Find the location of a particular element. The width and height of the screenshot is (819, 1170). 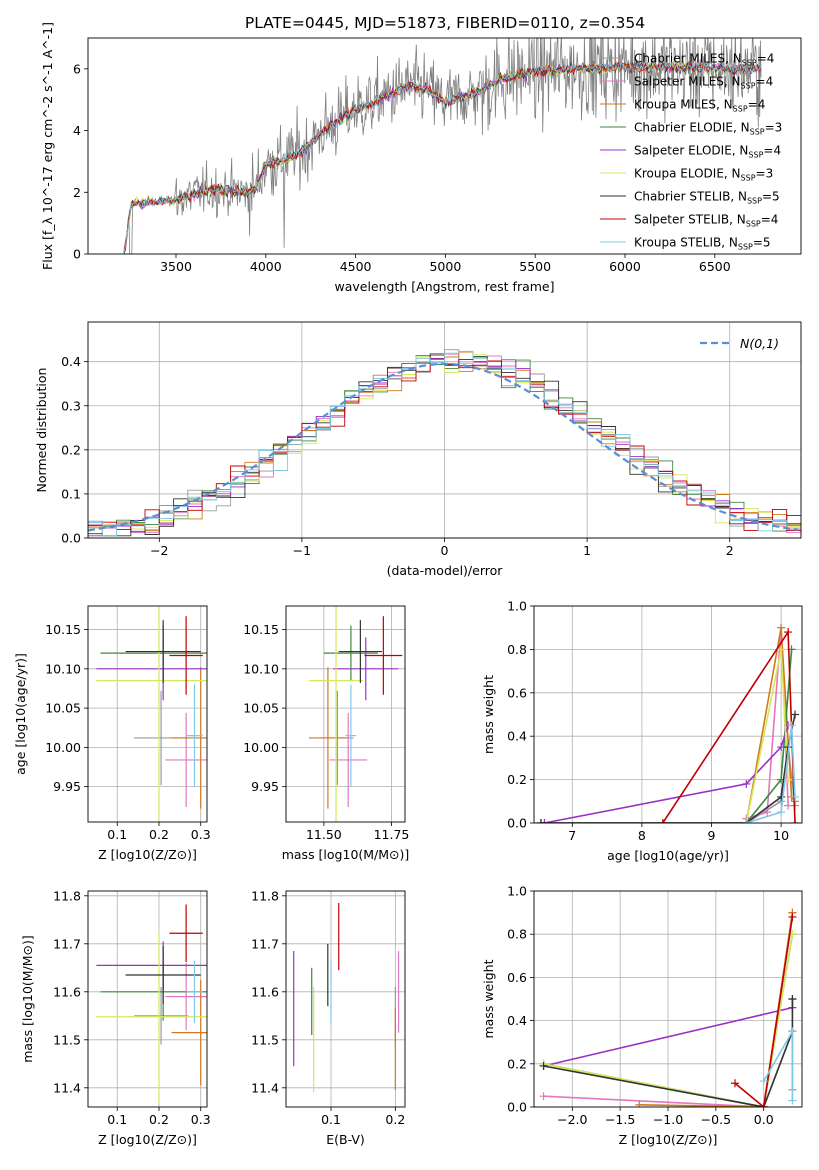

y-tick-label: 0.8 is located at coordinates (517, 649).